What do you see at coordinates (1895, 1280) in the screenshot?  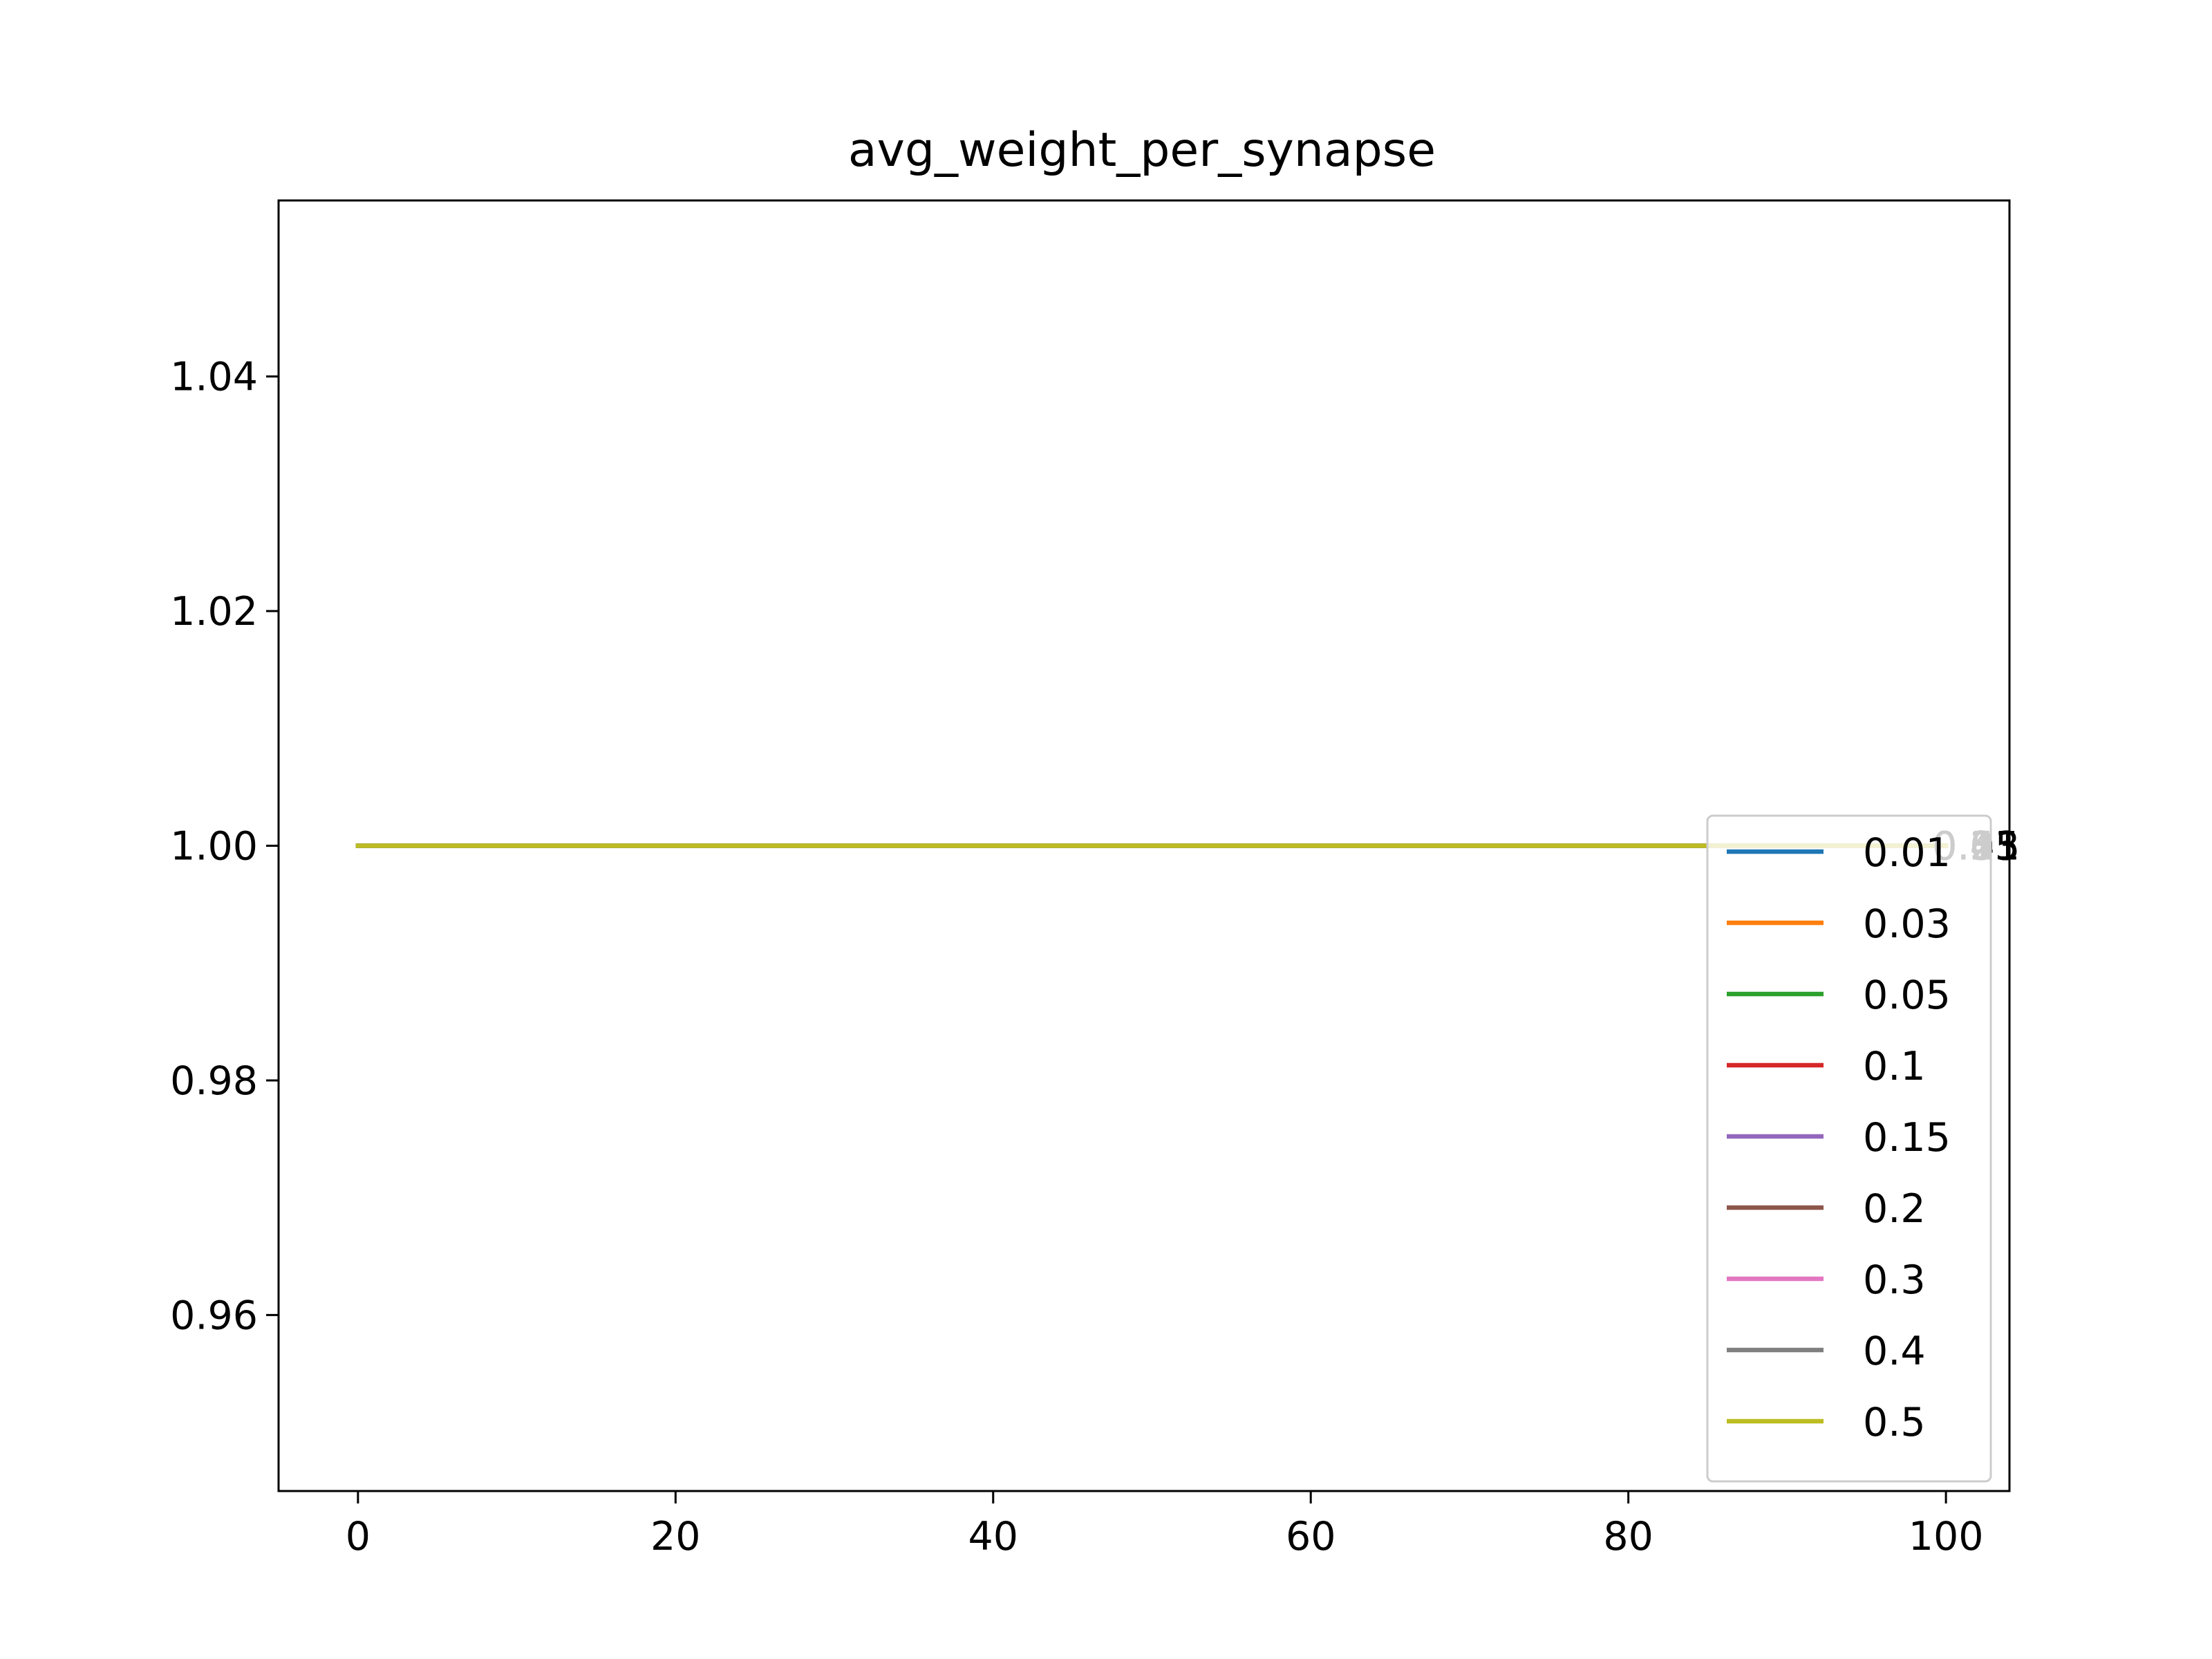 I see `legend-label: 0.3` at bounding box center [1895, 1280].